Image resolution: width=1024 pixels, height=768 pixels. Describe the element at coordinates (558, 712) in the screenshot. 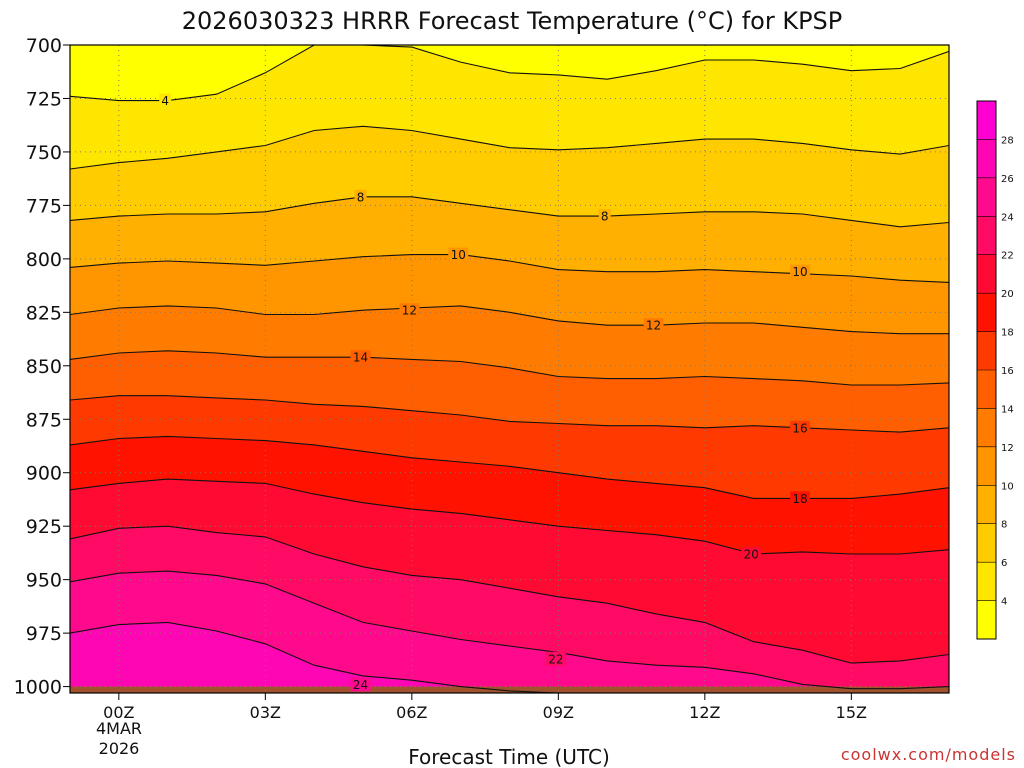

I see `x-tick-label: 09Z` at that location.